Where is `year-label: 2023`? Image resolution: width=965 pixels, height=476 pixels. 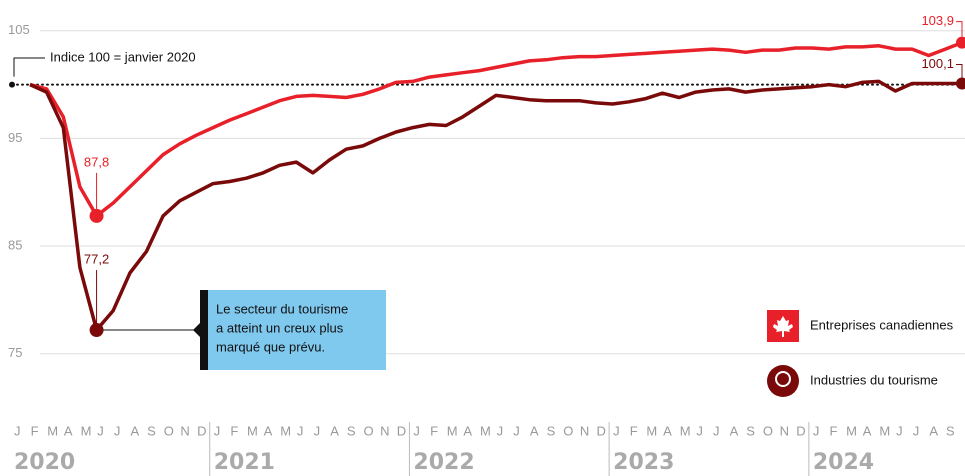 year-label: 2023 is located at coordinates (643, 462).